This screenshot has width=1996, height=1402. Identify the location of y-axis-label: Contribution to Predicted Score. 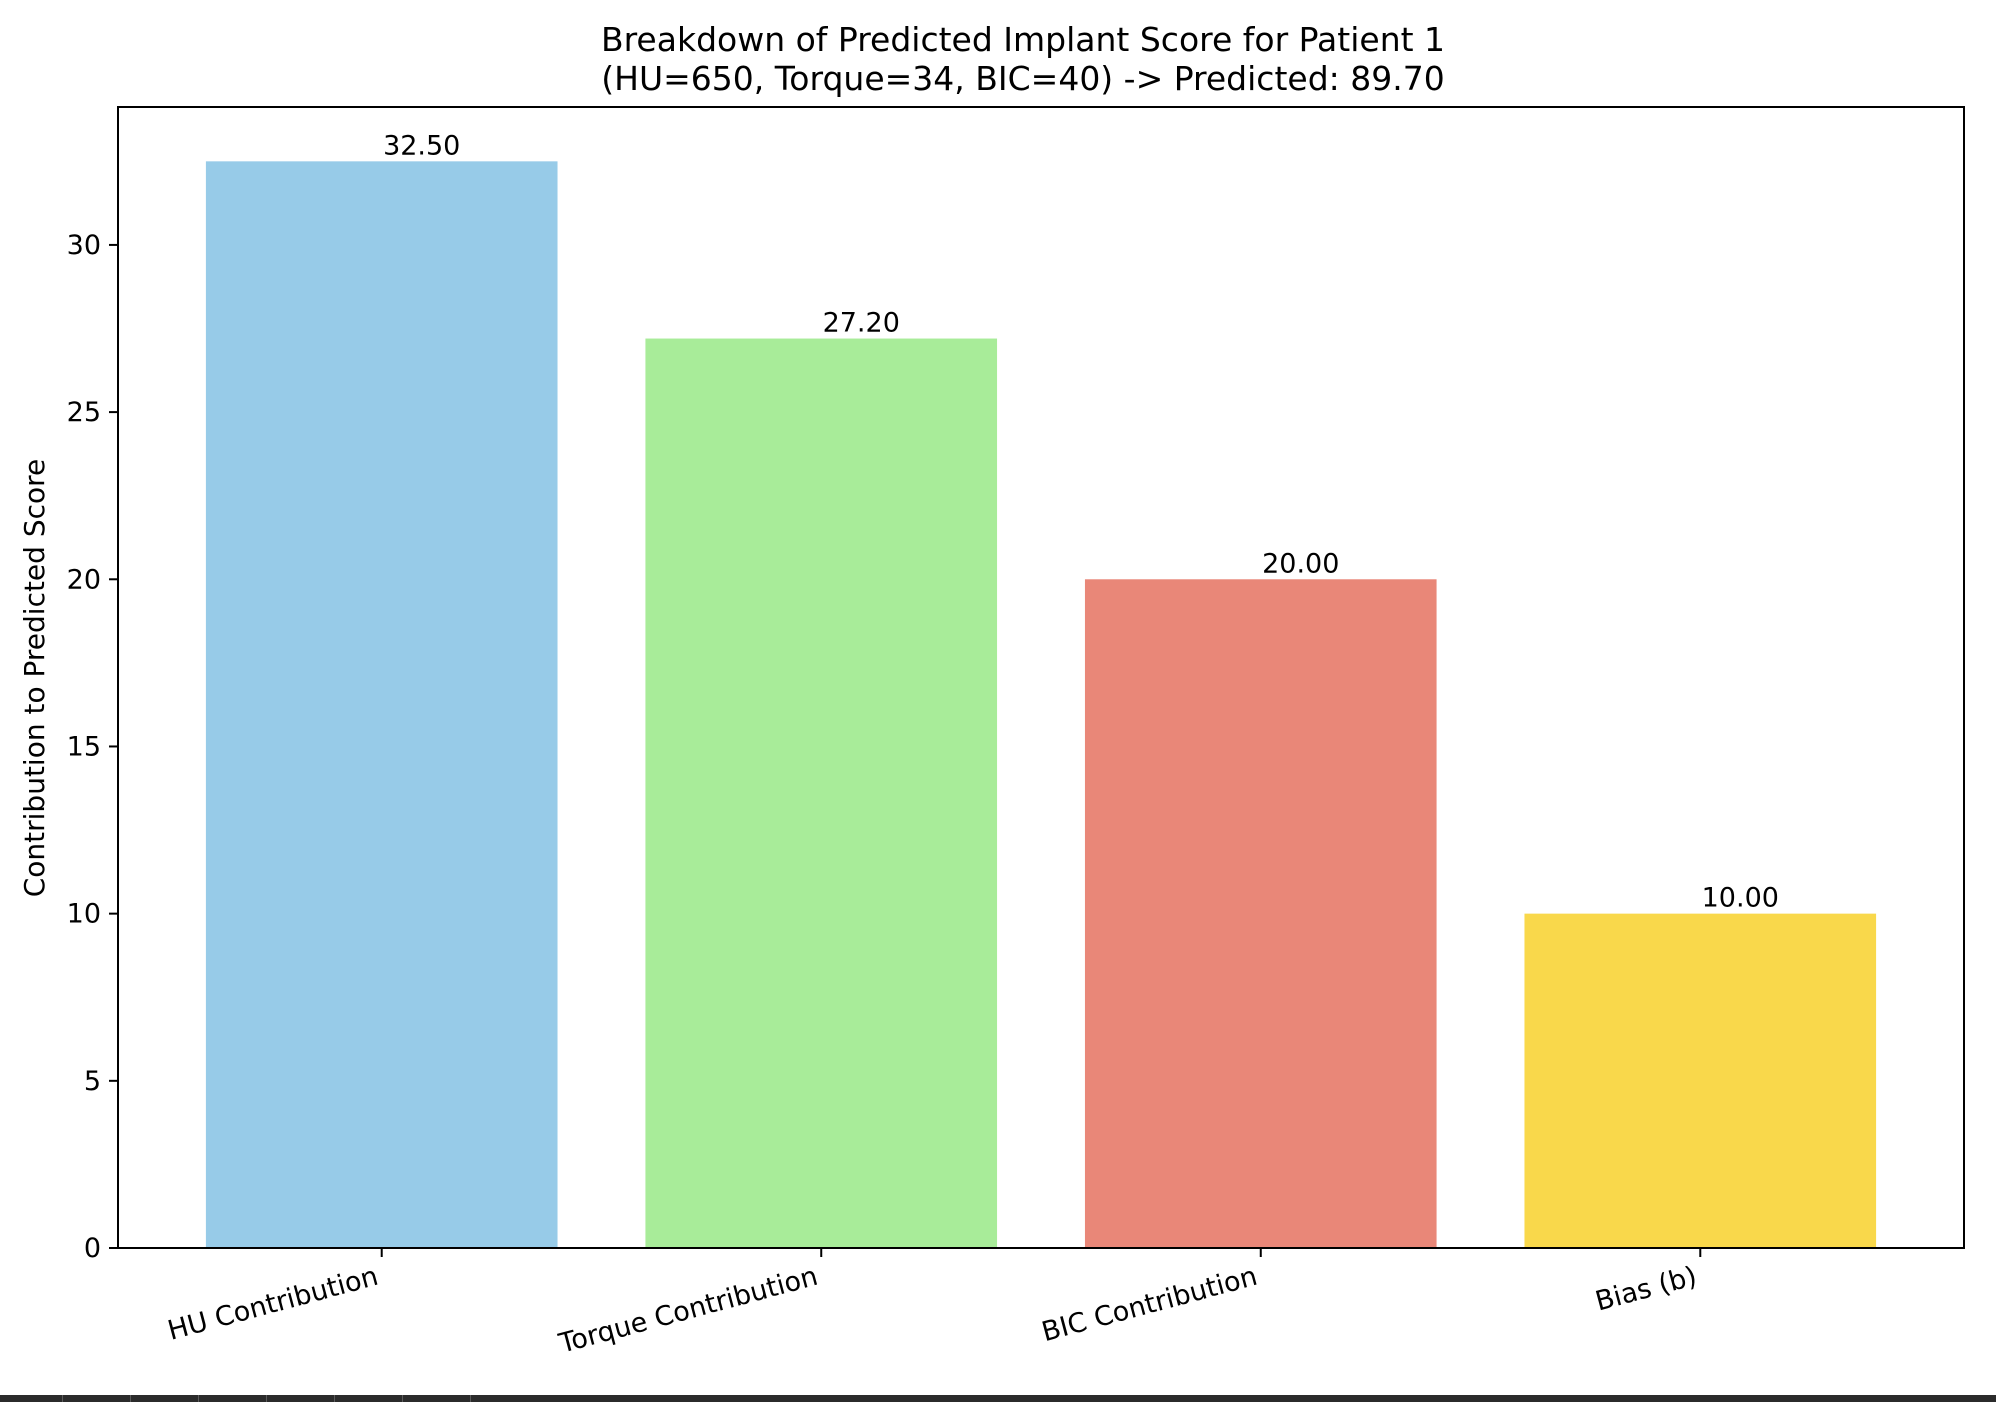
(34, 678).